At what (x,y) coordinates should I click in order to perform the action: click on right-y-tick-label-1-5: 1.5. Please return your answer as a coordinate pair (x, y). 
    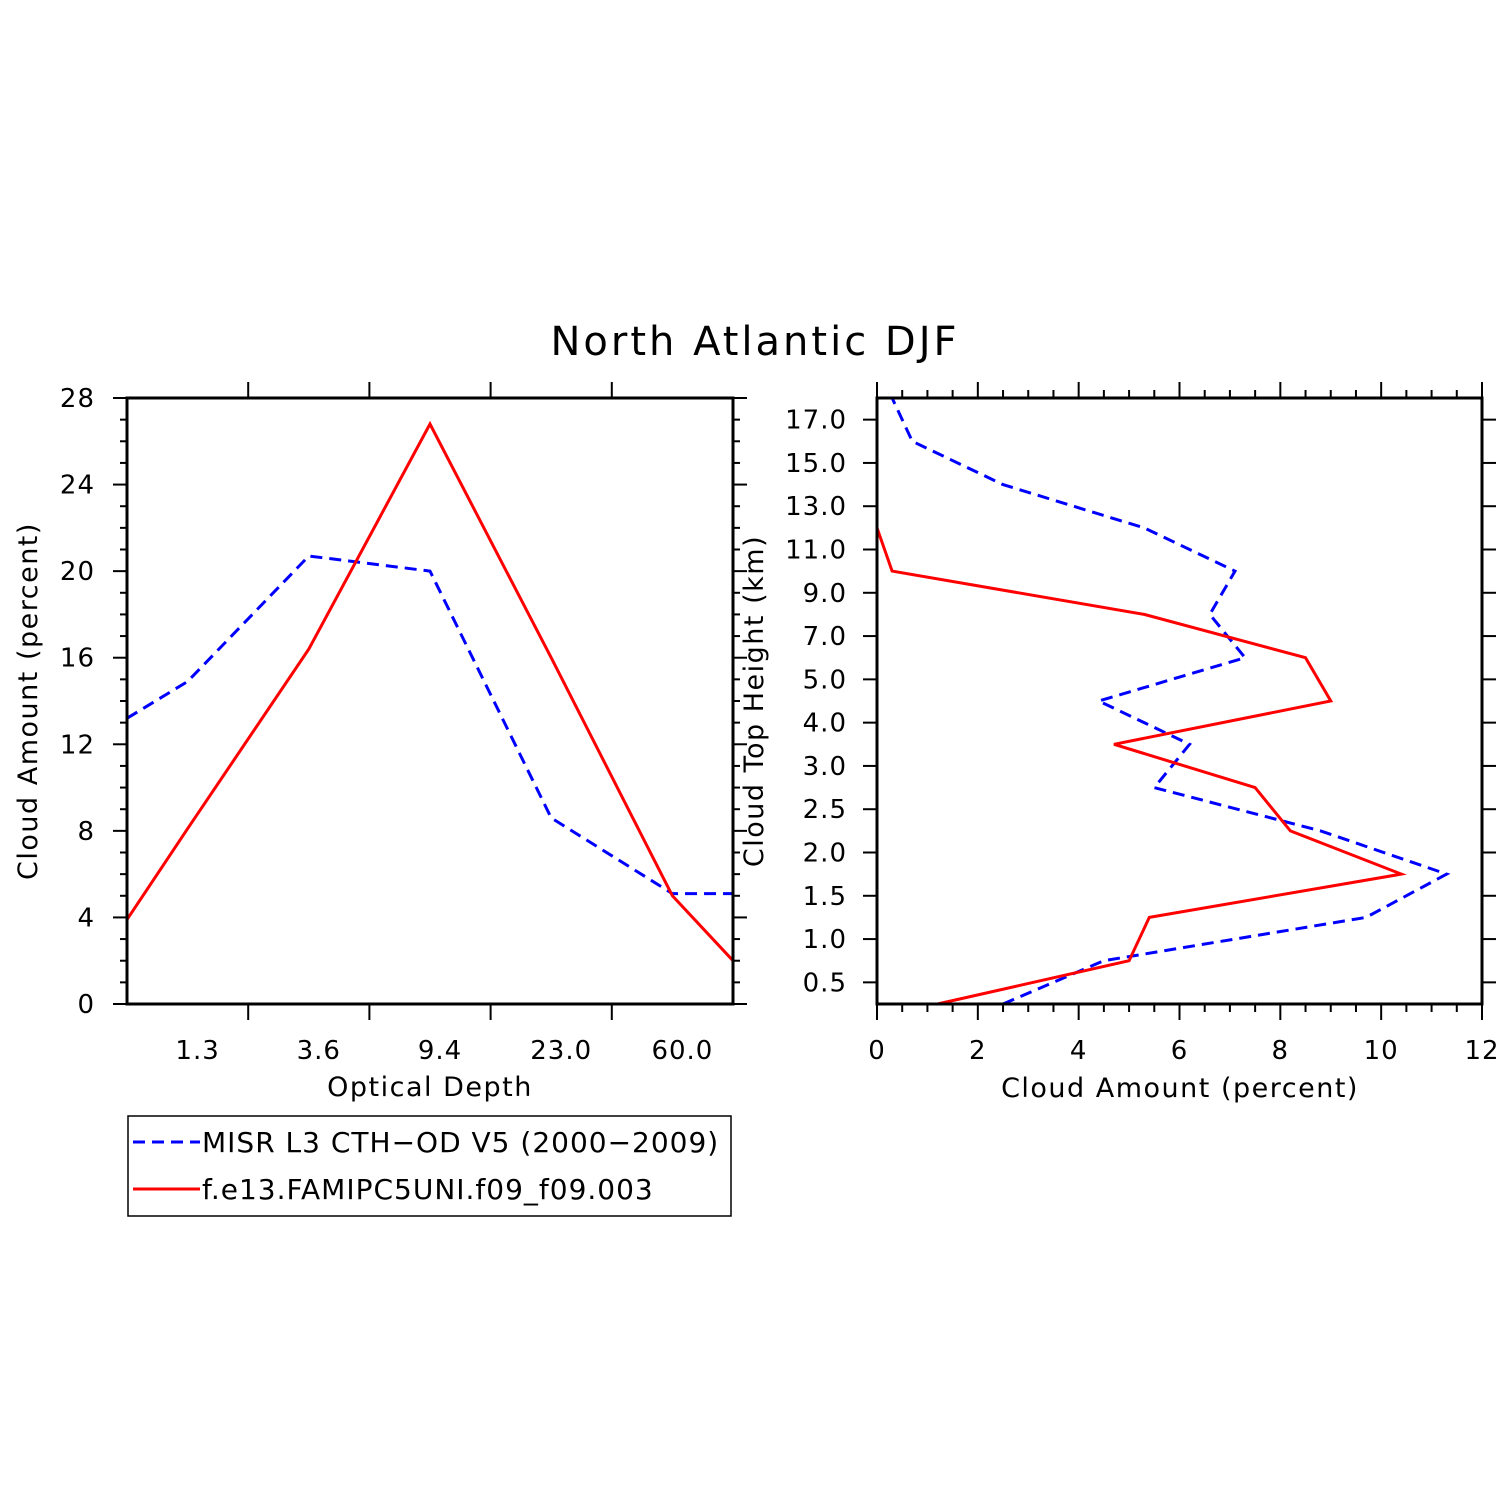
    Looking at the image, I should click on (825, 897).